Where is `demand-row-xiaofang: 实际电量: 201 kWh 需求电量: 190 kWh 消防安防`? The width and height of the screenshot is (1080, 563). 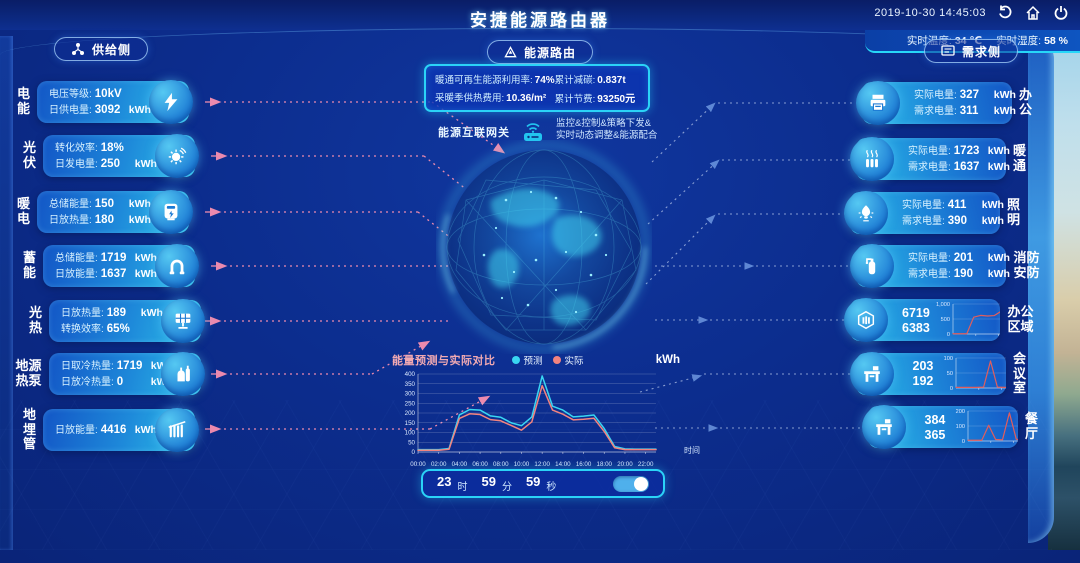 demand-row-xiaofang: 实际电量: 201 kWh 需求电量: 190 kWh 消防安防 is located at coordinates (945, 266).